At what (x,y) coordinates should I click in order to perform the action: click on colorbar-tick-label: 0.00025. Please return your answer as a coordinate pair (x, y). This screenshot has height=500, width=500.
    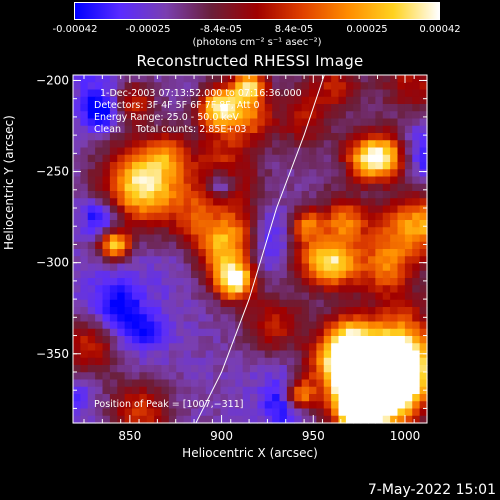
    Looking at the image, I should click on (367, 29).